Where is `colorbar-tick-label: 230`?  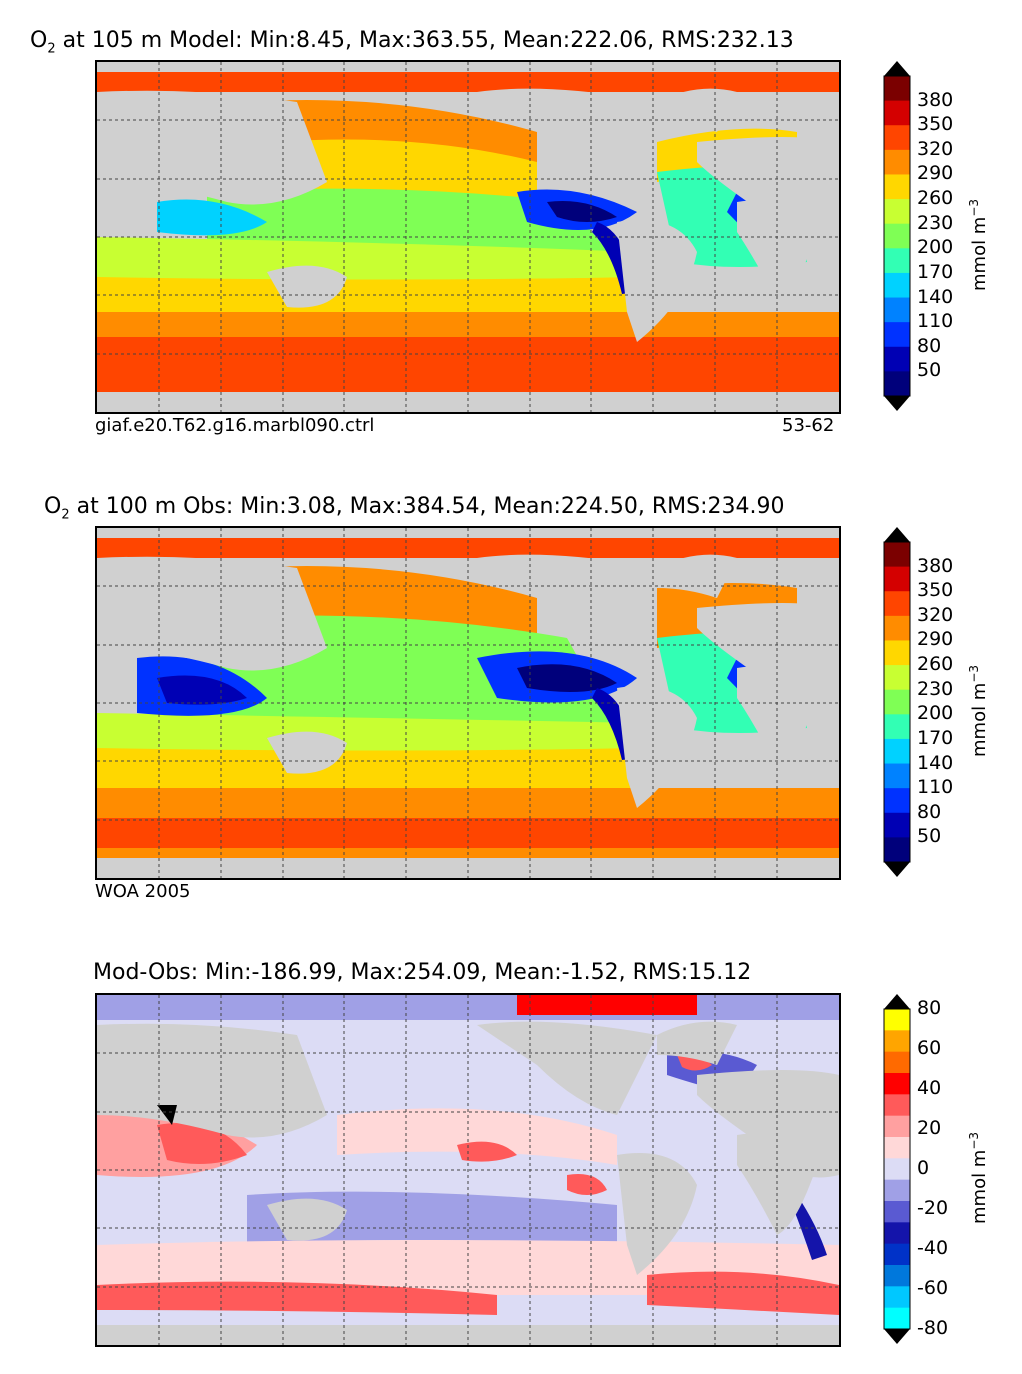
colorbar-tick-label: 230 is located at coordinates (935, 222).